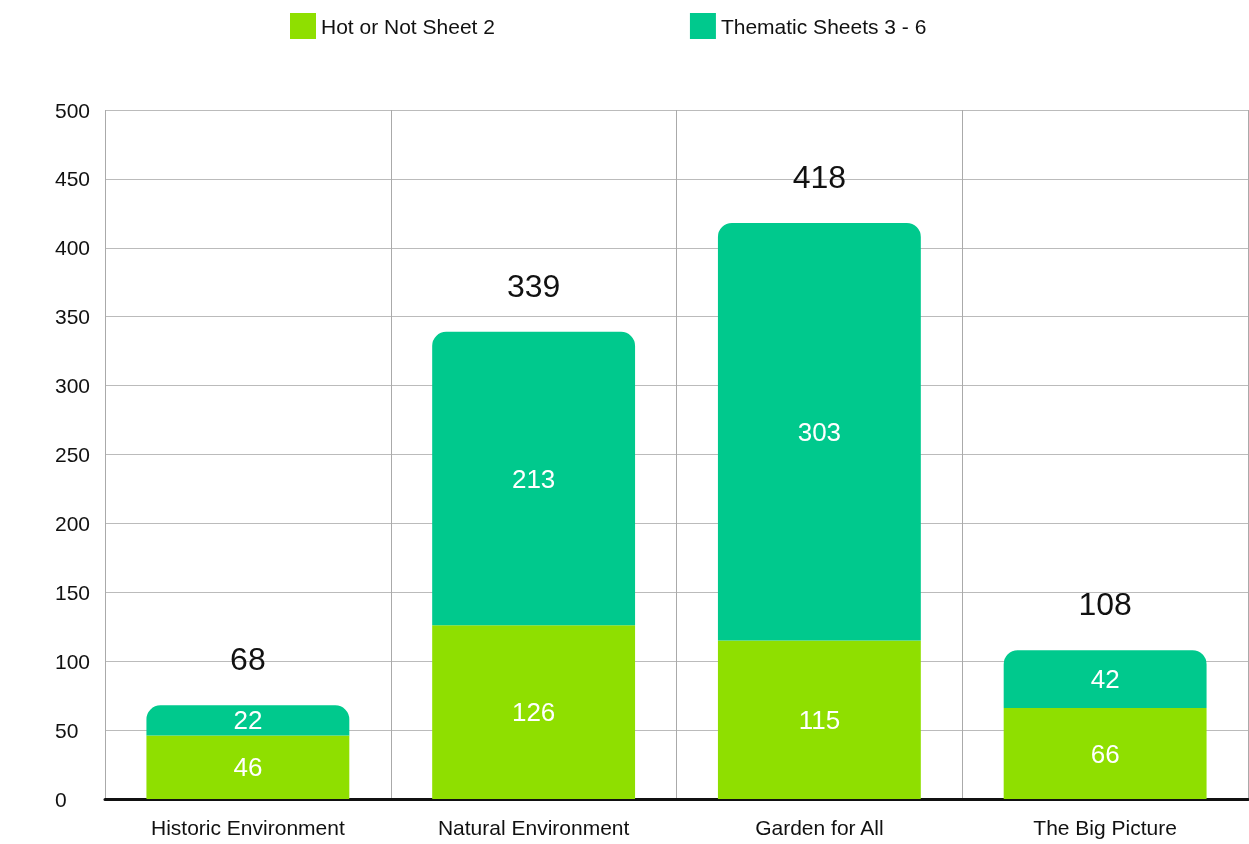 Image resolution: width=1249 pixels, height=844 pixels. Describe the element at coordinates (408, 26) in the screenshot. I see `legend-label: Hot or Not Sheet 2` at that location.